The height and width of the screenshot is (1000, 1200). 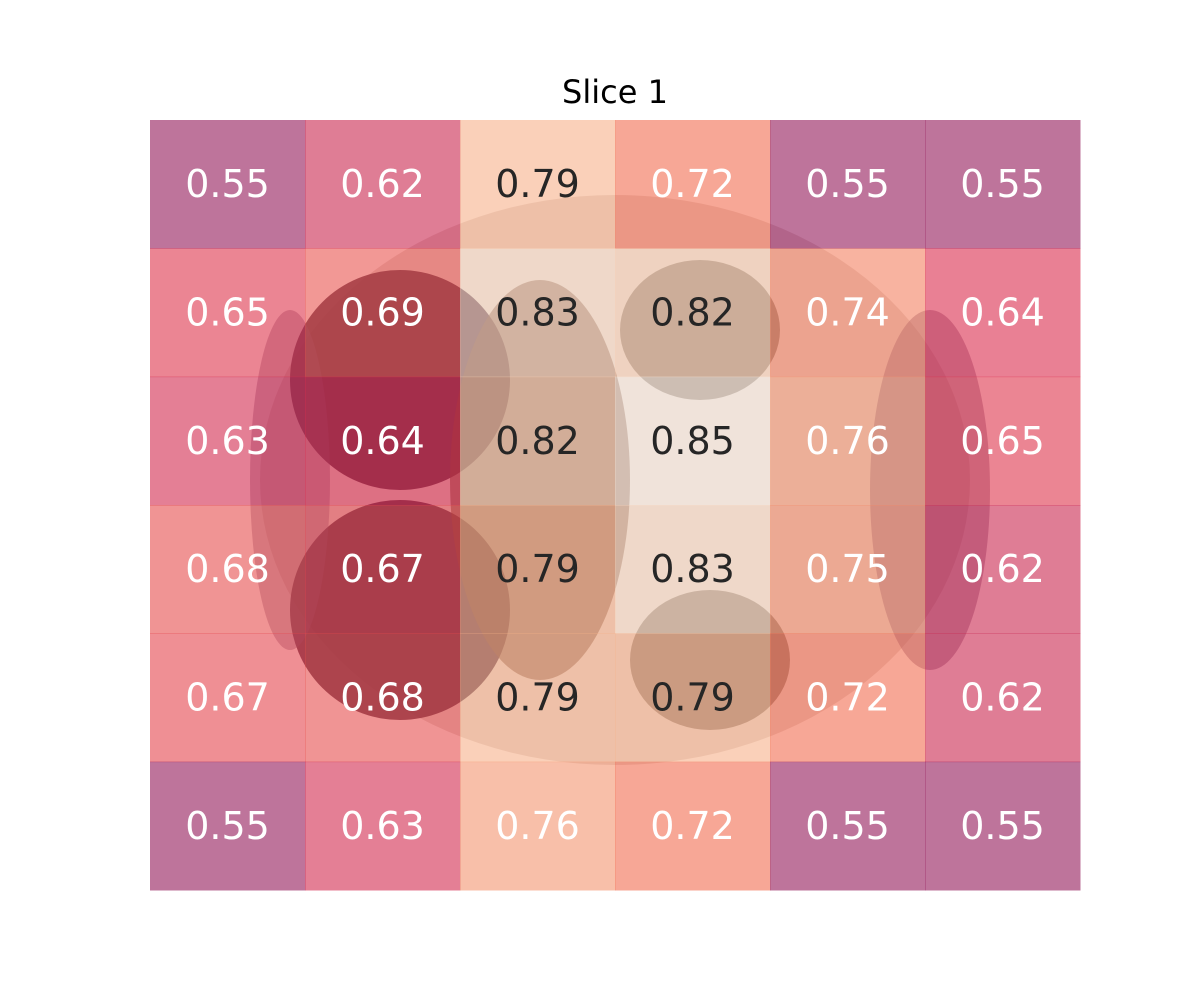 I want to click on heatmap-cell-r1-c6, so click(x=1003, y=184).